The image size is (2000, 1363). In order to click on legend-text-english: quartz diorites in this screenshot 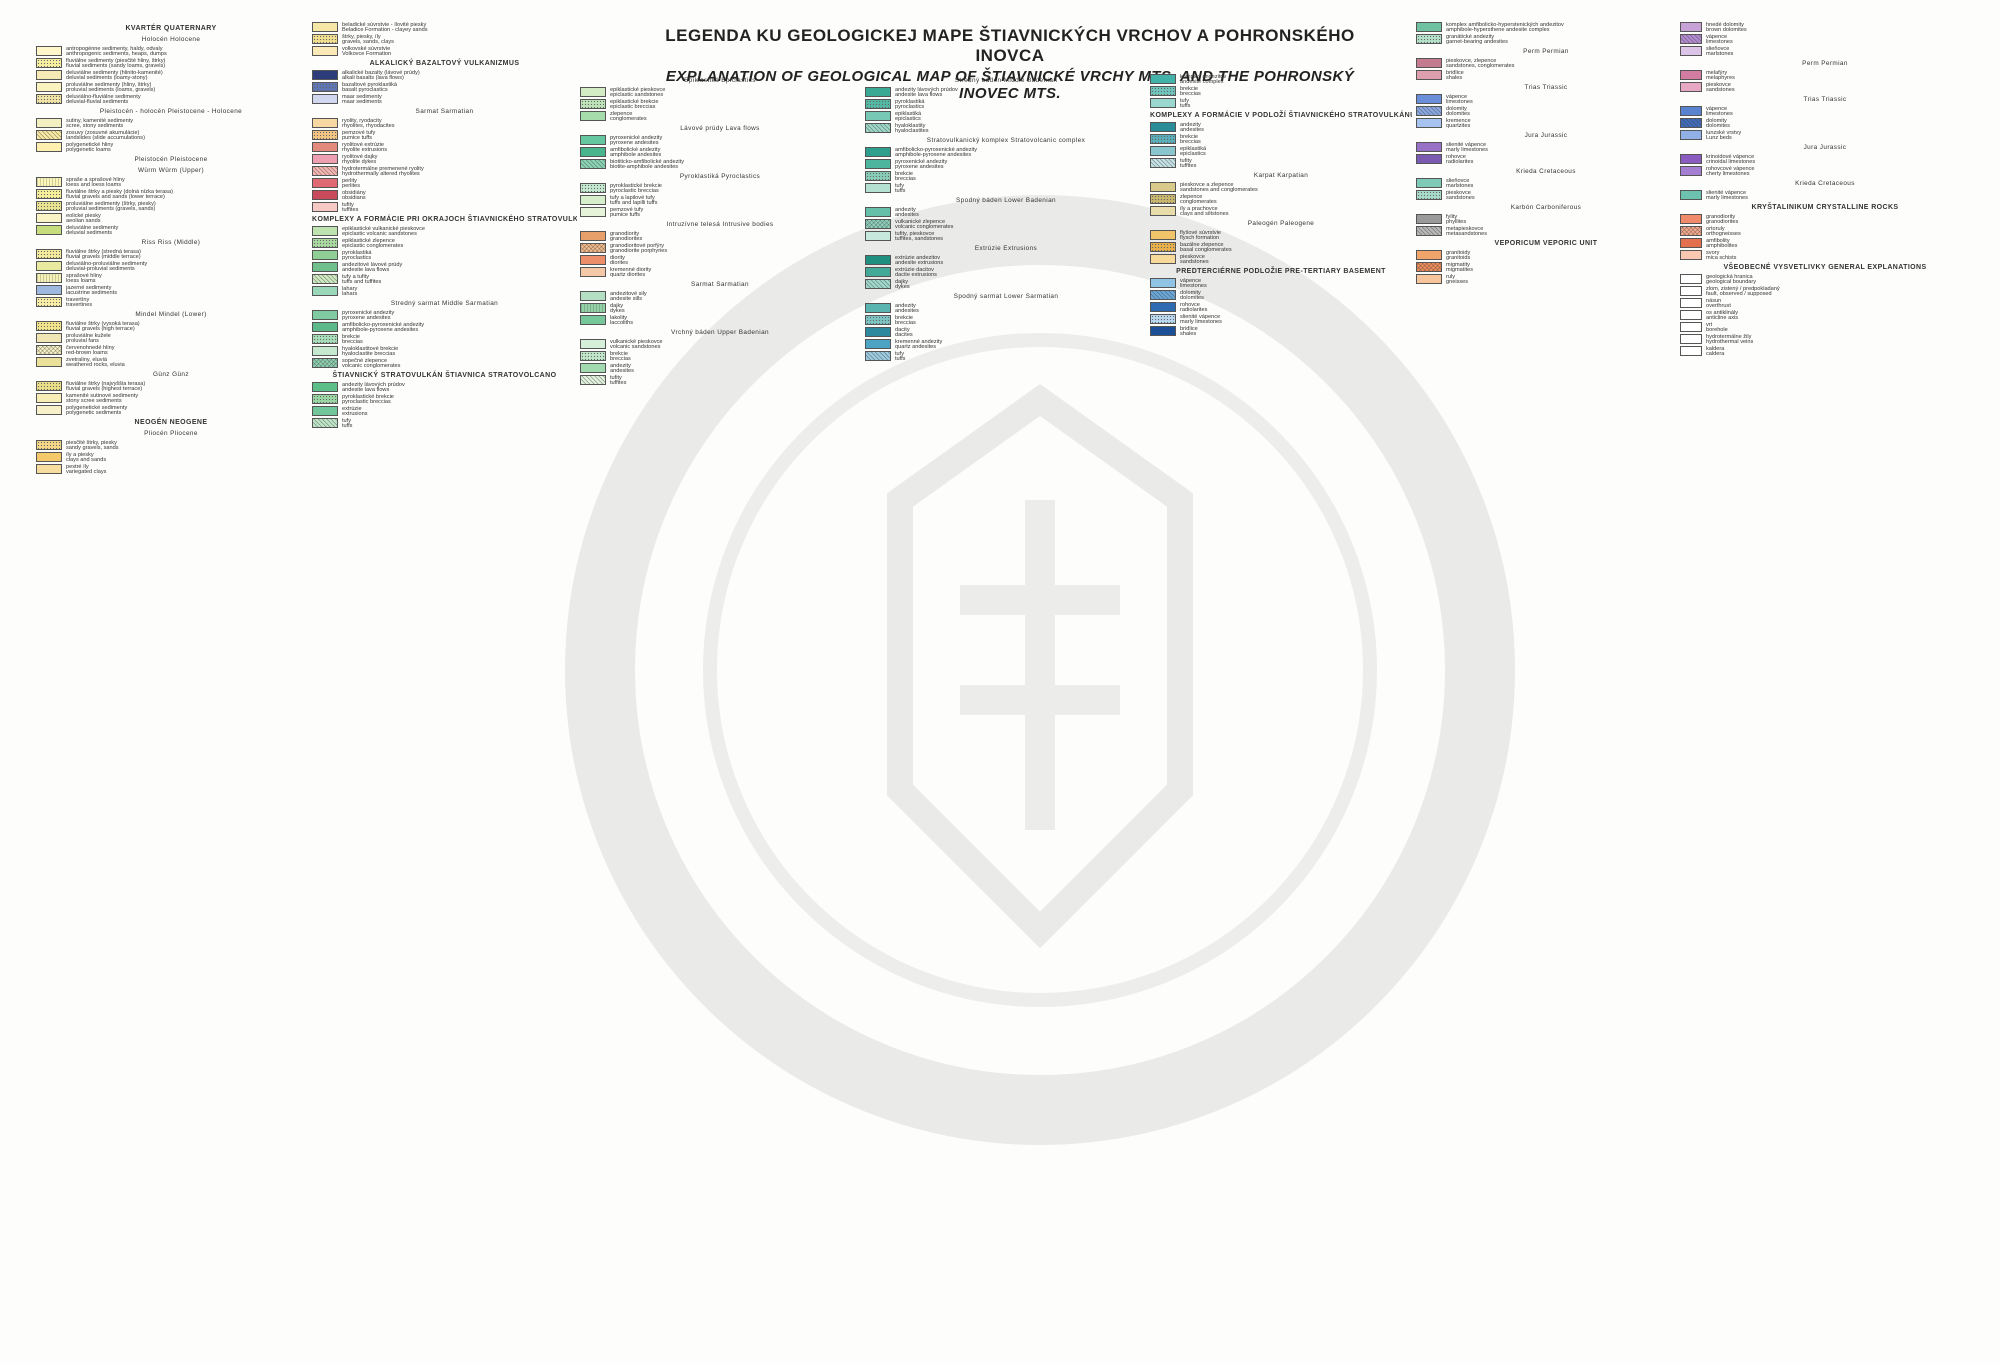, I will do `click(628, 275)`.